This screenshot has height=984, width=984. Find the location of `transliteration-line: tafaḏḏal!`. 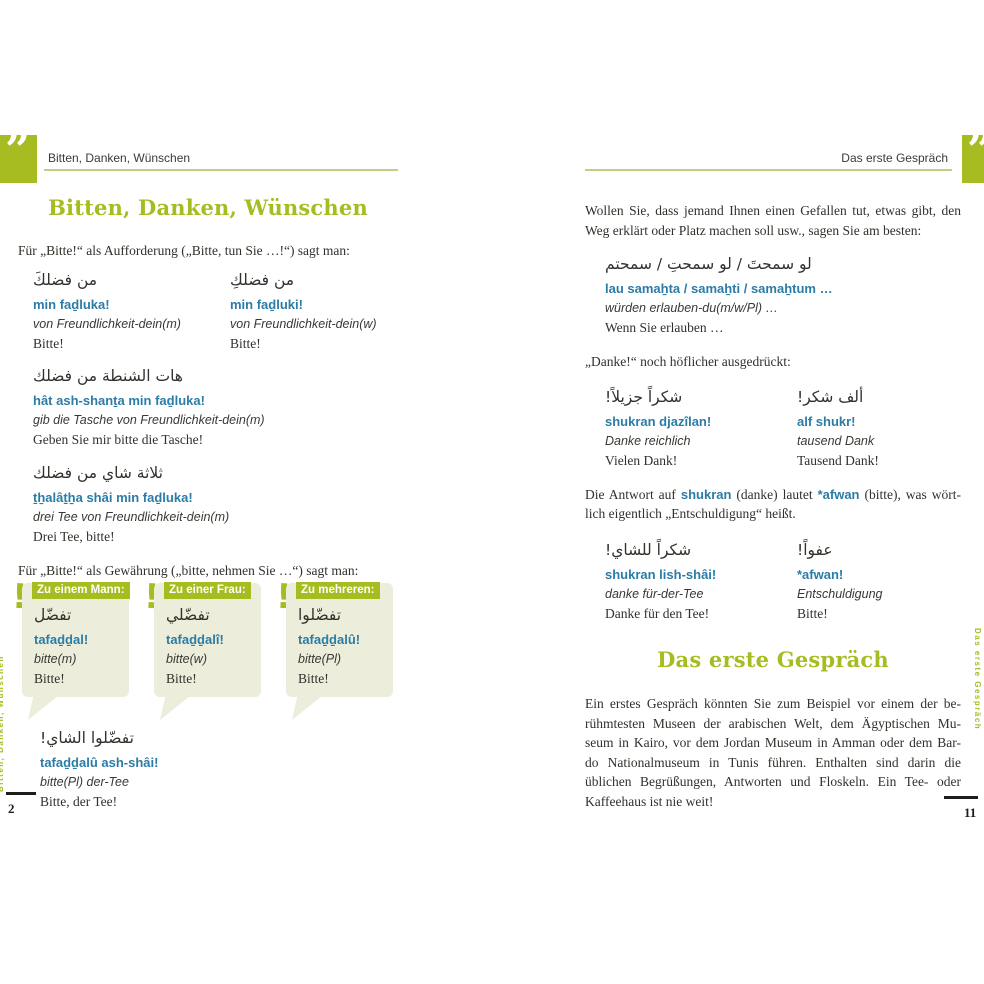

transliteration-line: tafaḏḏal! is located at coordinates (61, 639).